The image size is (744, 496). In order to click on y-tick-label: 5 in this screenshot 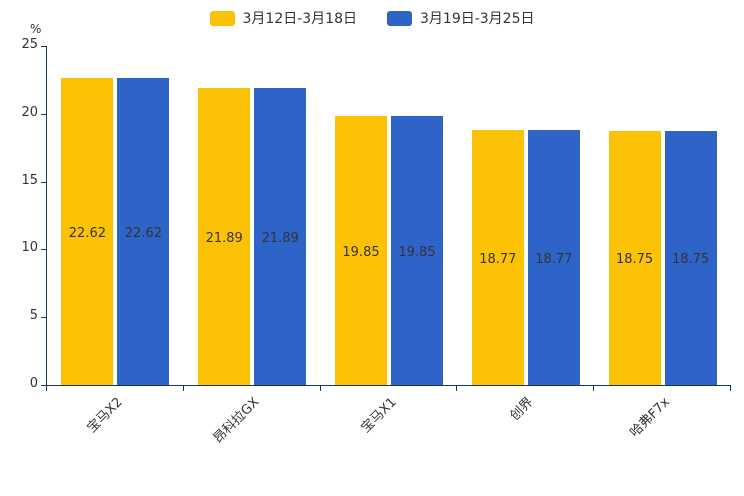, I will do `click(33, 316)`.